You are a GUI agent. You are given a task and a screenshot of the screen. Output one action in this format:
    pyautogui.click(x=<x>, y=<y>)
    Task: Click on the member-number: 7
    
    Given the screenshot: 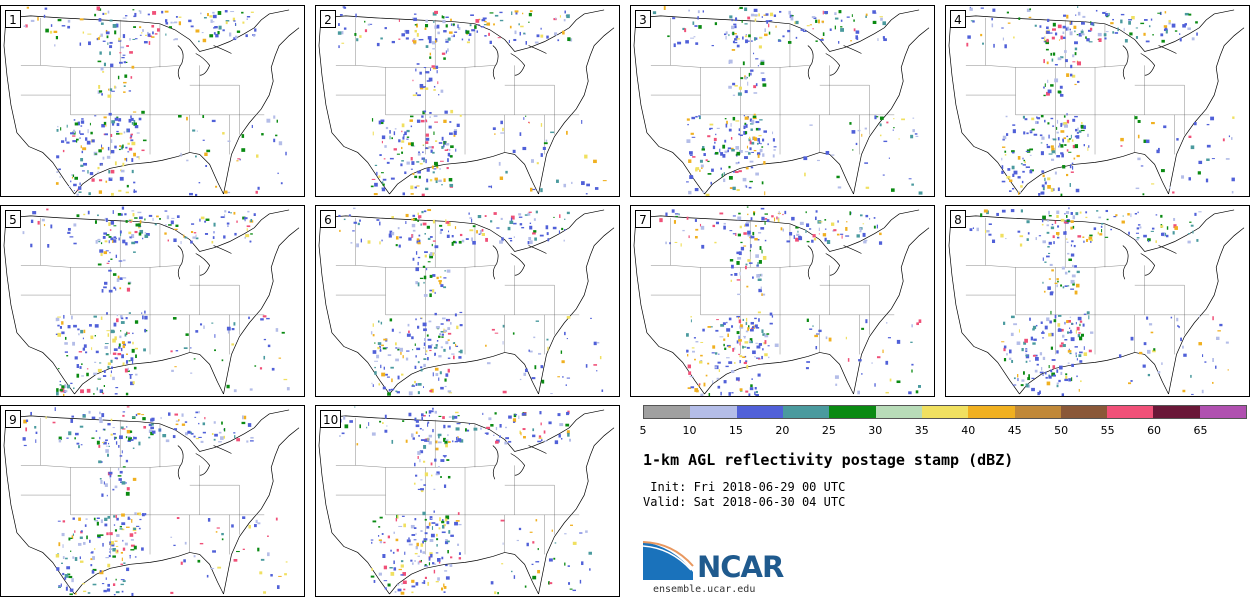 What is the action you would take?
    pyautogui.click(x=643, y=219)
    